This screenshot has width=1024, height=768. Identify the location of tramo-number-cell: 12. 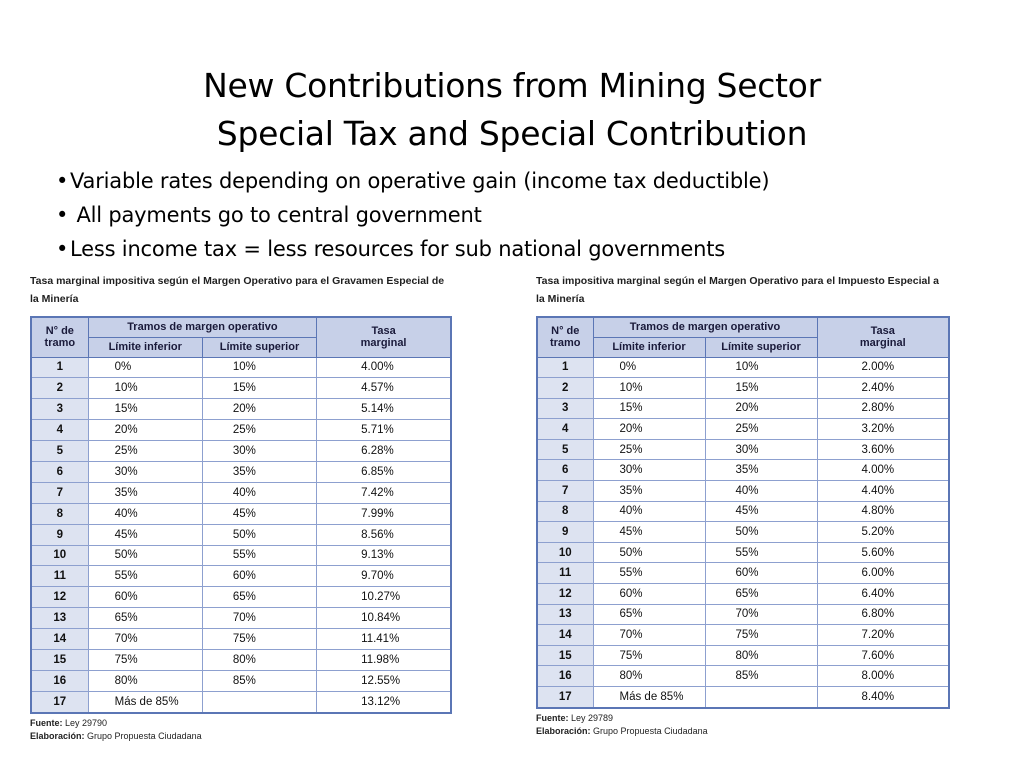
(565, 594).